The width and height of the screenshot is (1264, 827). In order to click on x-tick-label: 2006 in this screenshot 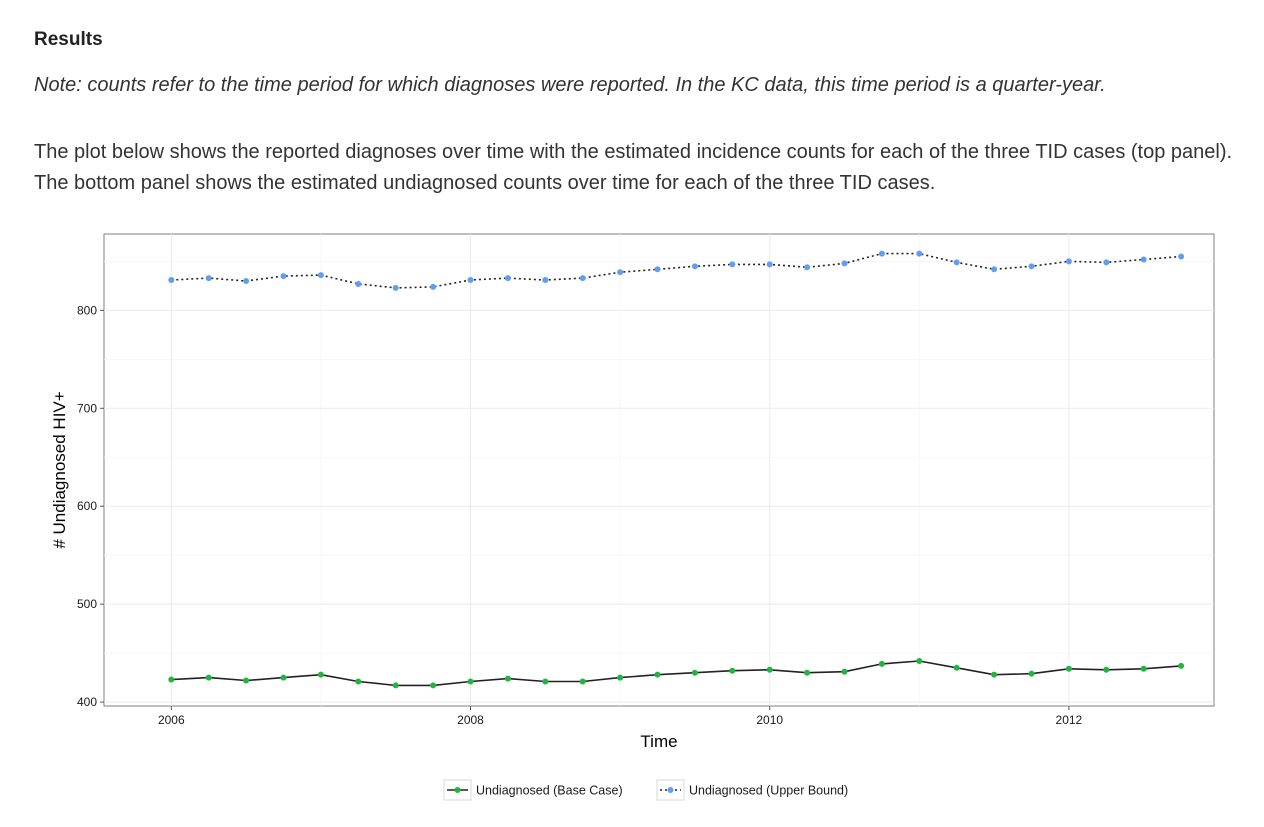, I will do `click(171, 720)`.